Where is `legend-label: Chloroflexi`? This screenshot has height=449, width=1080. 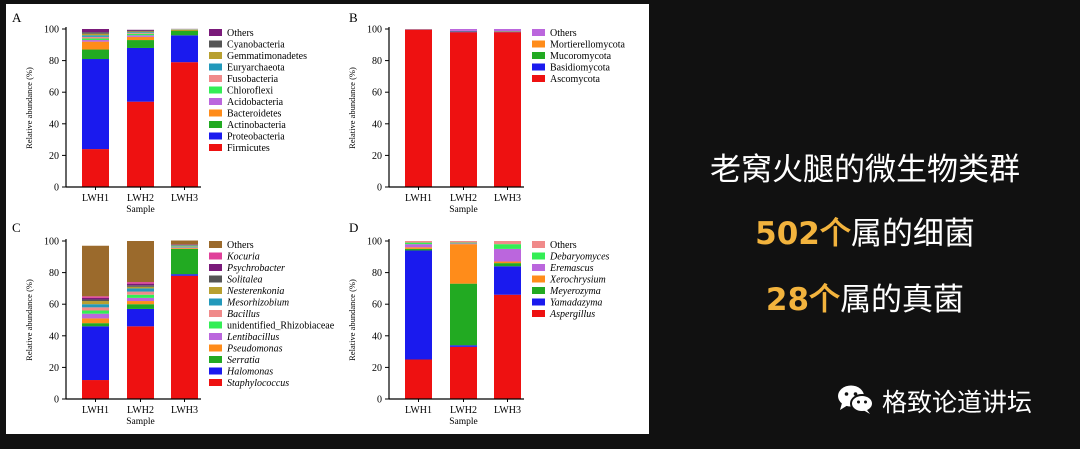 legend-label: Chloroflexi is located at coordinates (250, 91).